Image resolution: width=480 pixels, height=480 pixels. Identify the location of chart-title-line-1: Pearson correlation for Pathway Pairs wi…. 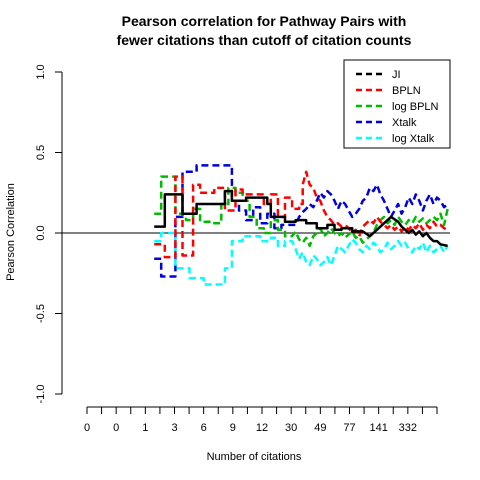
(264, 21).